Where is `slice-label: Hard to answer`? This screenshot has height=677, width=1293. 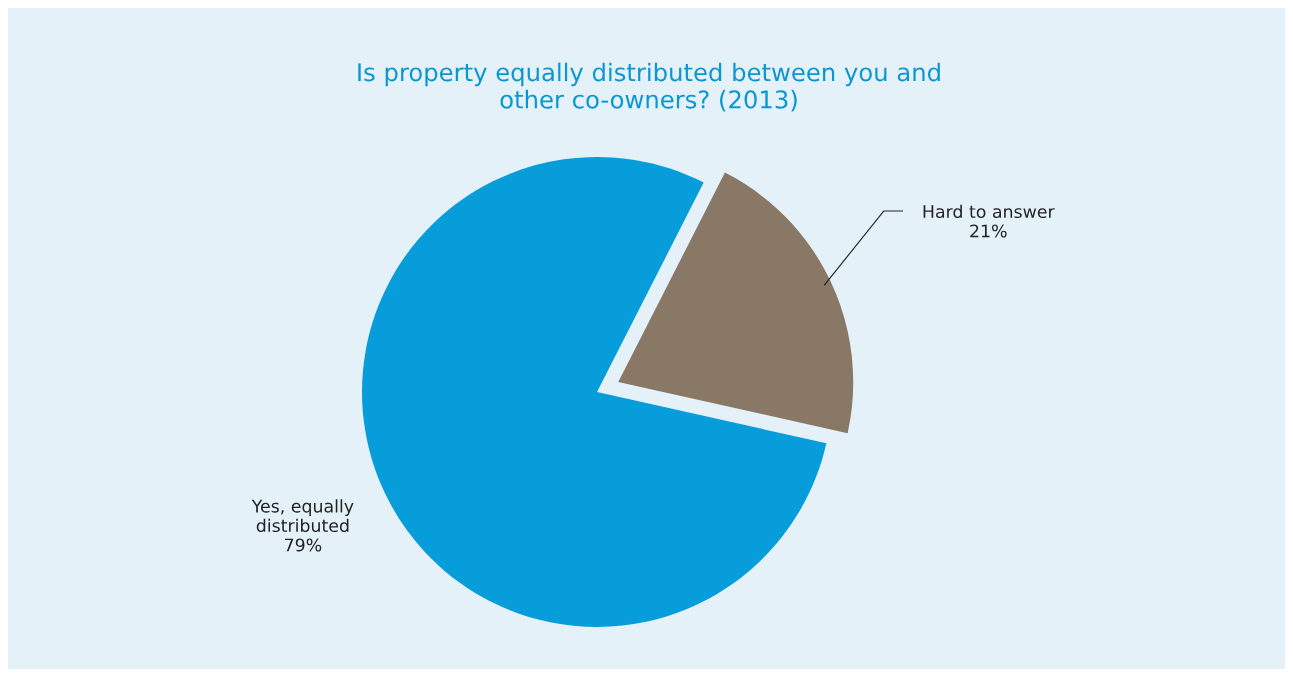 slice-label: Hard to answer is located at coordinates (989, 211).